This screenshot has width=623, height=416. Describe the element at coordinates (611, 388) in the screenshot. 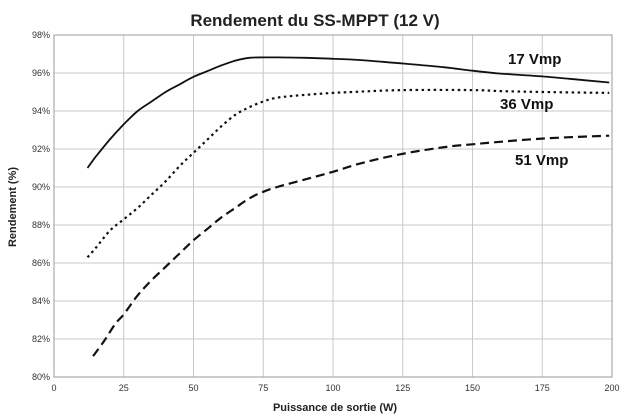

I see `x-tick-label: 200` at that location.